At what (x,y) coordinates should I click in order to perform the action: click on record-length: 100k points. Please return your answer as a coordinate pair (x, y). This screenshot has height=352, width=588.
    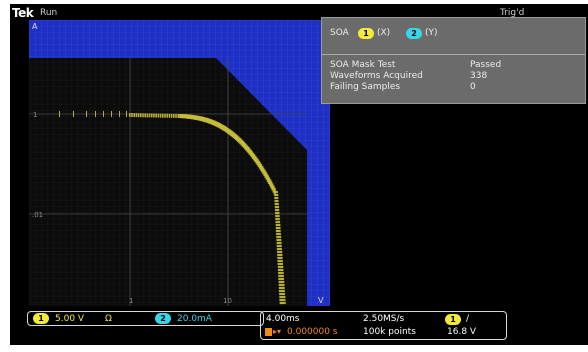
    Looking at the image, I should click on (389, 332).